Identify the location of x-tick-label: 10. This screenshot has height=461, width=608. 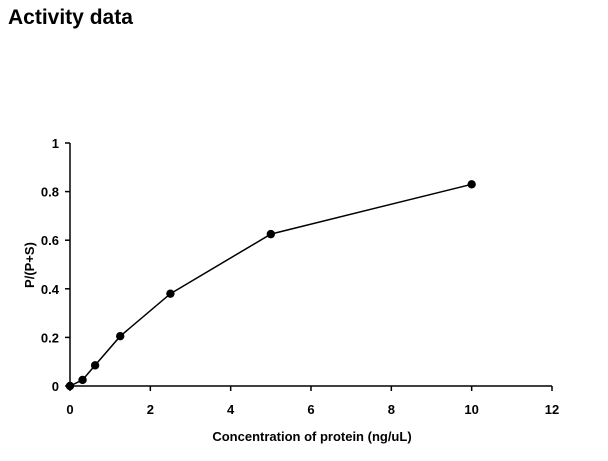
(471, 409).